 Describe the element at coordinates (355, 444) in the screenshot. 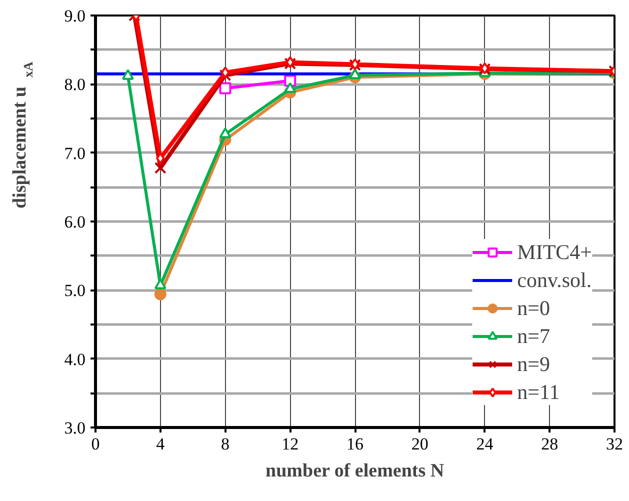

I see `x-tick-label: 16` at that location.